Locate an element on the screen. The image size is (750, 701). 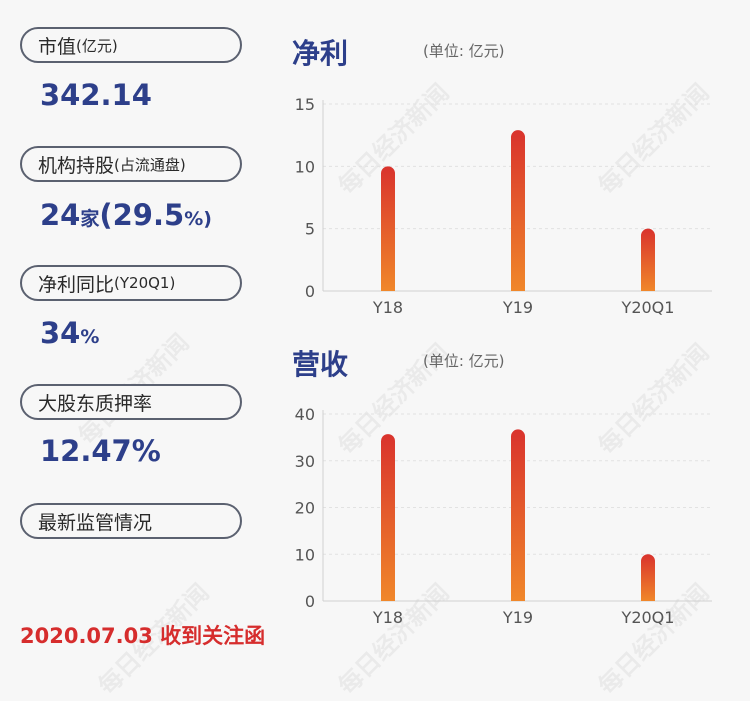
y-tick-label: 10 is located at coordinates (305, 166).